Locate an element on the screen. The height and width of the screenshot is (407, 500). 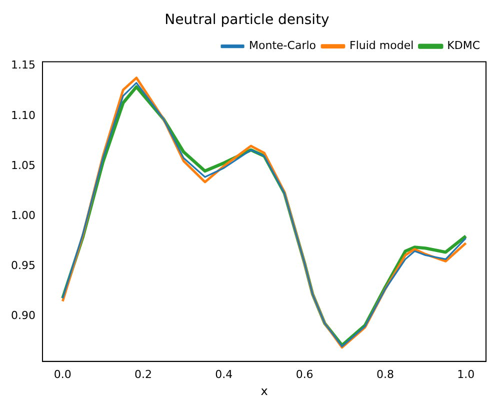
x-tick-label: 0.2 is located at coordinates (143, 374).